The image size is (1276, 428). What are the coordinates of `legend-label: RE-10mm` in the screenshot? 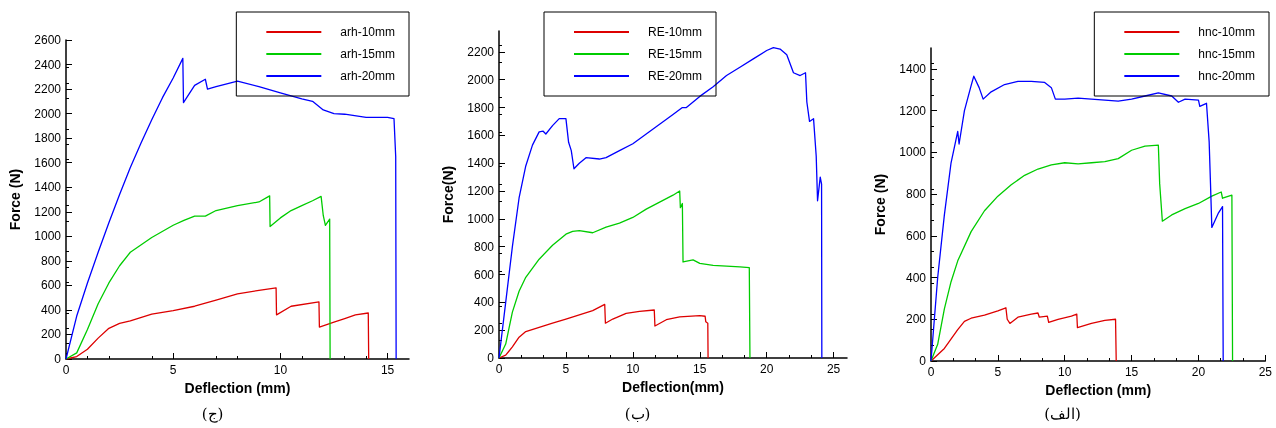 It's located at (675, 32).